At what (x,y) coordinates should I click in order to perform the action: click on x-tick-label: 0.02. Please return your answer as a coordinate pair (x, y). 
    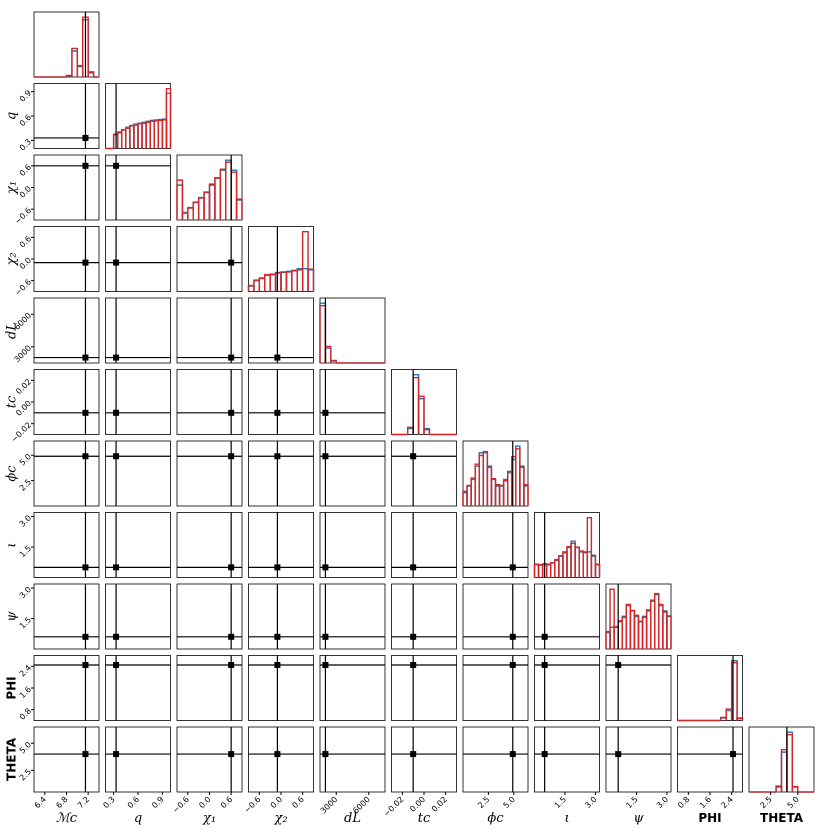
    Looking at the image, I should click on (439, 804).